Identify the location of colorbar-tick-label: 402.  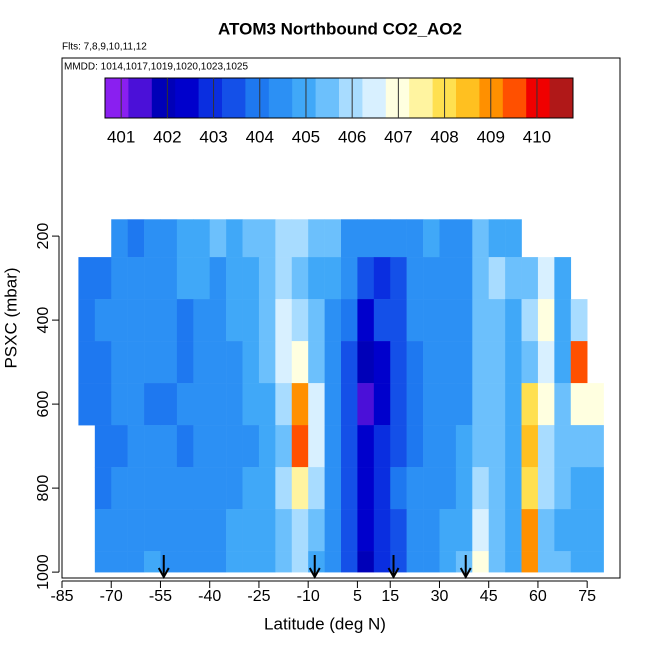
(167, 136).